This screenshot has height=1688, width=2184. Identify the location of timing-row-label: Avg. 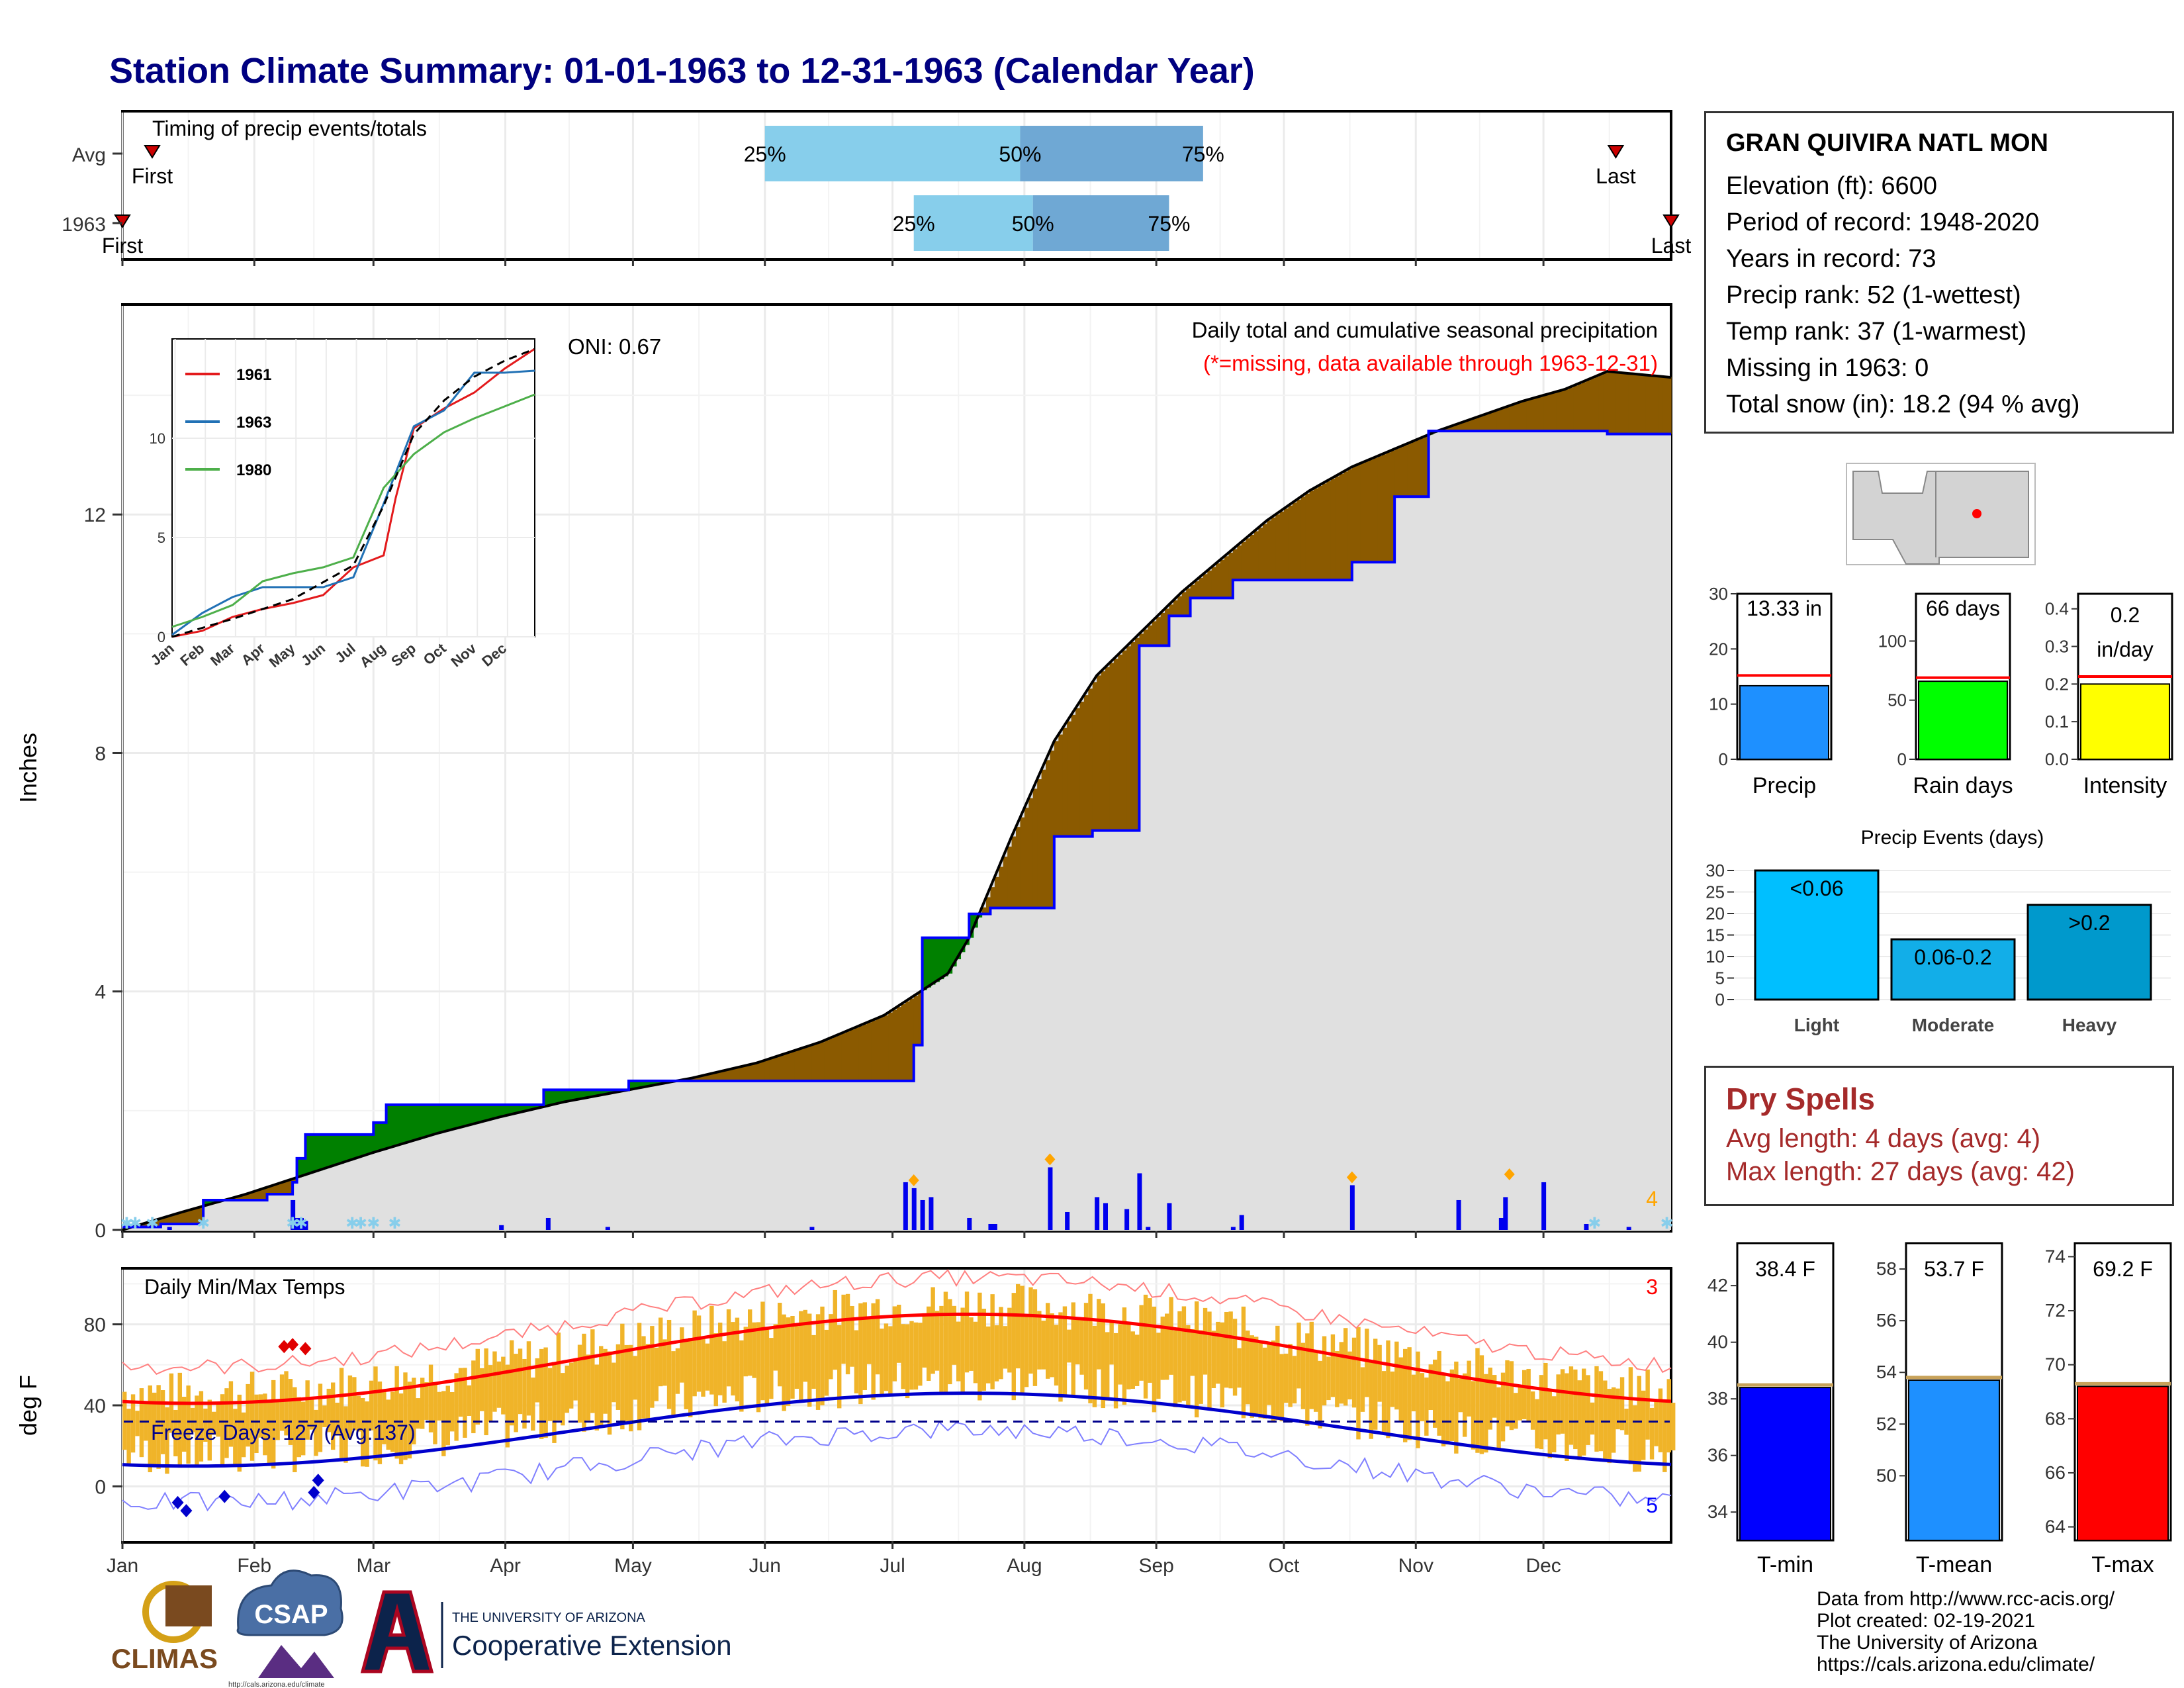
(89, 155).